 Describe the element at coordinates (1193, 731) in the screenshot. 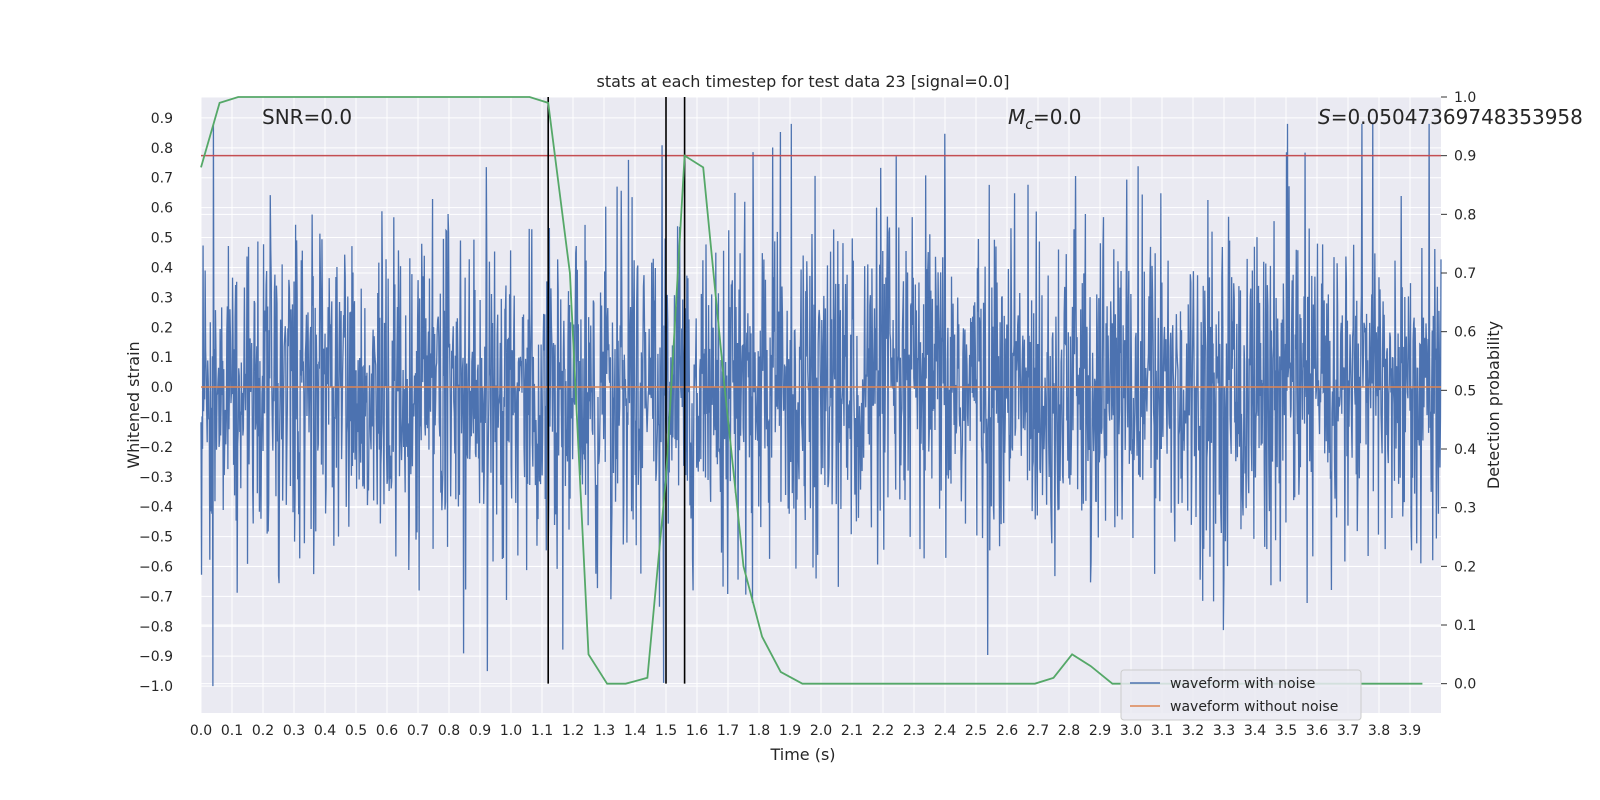

I see `x-tick-label: 3.2` at that location.